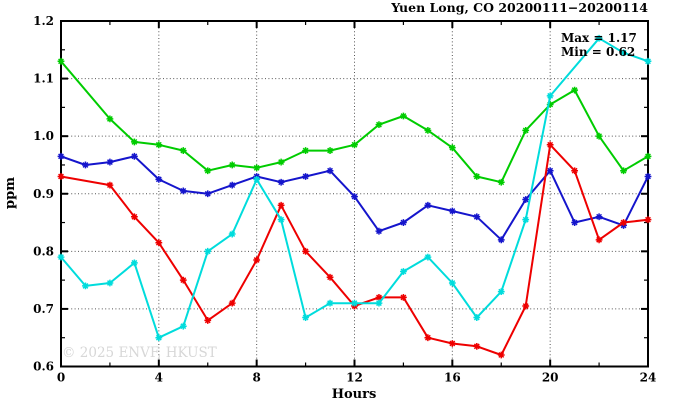  I want to click on y-tick-label: 0.8, so click(43, 251).